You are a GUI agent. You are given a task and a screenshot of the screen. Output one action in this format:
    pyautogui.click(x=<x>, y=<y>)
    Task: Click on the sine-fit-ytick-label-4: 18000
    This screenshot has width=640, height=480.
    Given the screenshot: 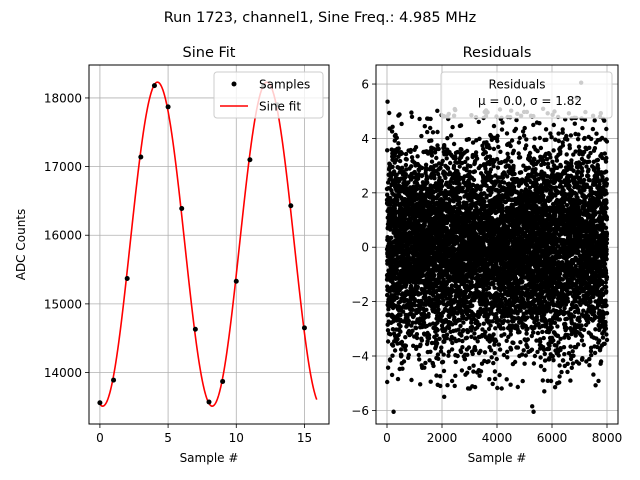 What is the action you would take?
    pyautogui.click(x=63, y=98)
    